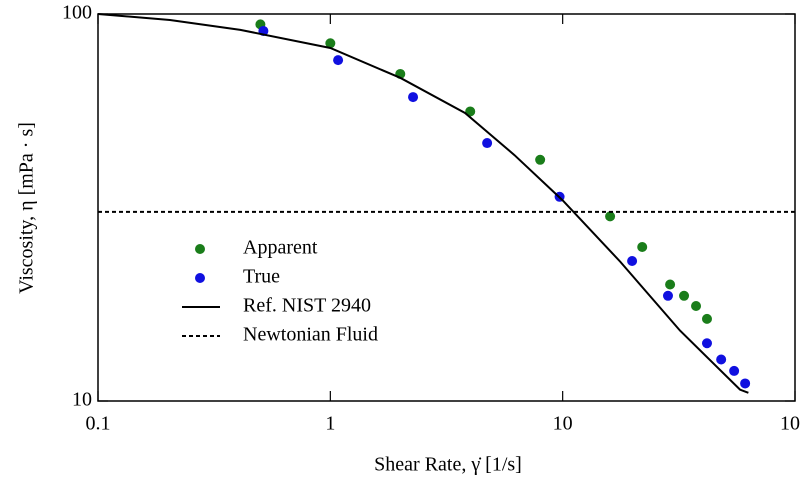 The image size is (800, 501). Describe the element at coordinates (27, 208) in the screenshot. I see `y-axis-label: Viscosity, η [mPa · s]` at that location.